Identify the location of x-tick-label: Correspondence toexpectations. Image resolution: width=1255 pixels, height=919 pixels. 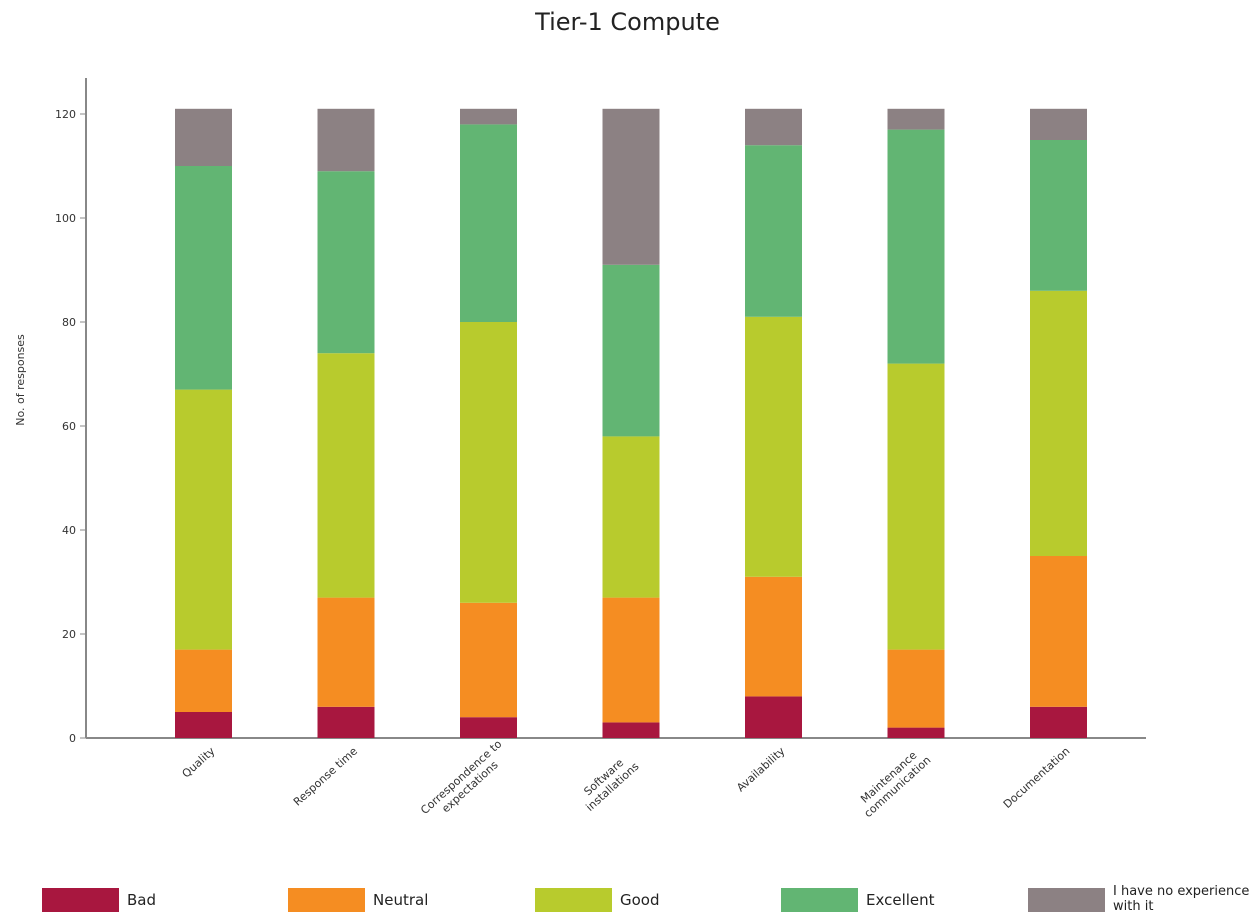
(465, 781).